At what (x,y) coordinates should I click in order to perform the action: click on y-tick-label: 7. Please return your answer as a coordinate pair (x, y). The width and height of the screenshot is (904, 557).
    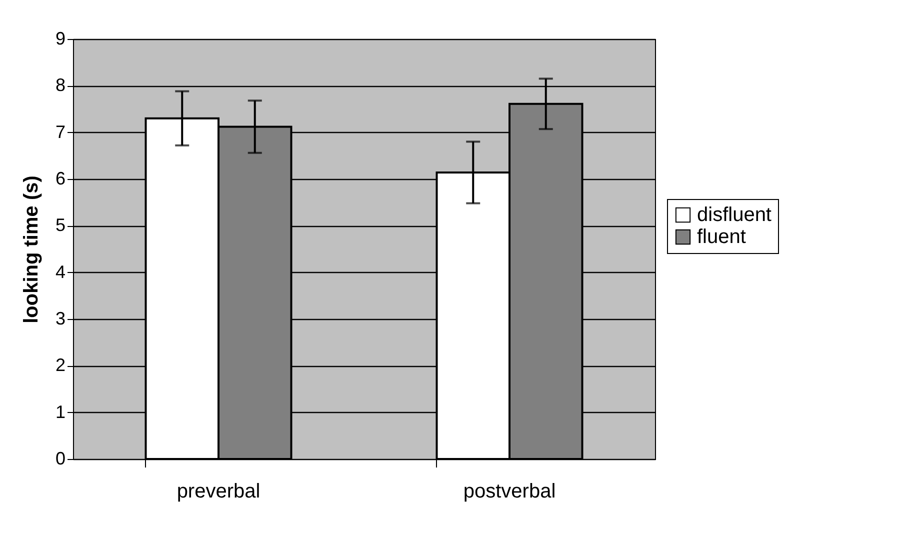
    Looking at the image, I should click on (60, 132).